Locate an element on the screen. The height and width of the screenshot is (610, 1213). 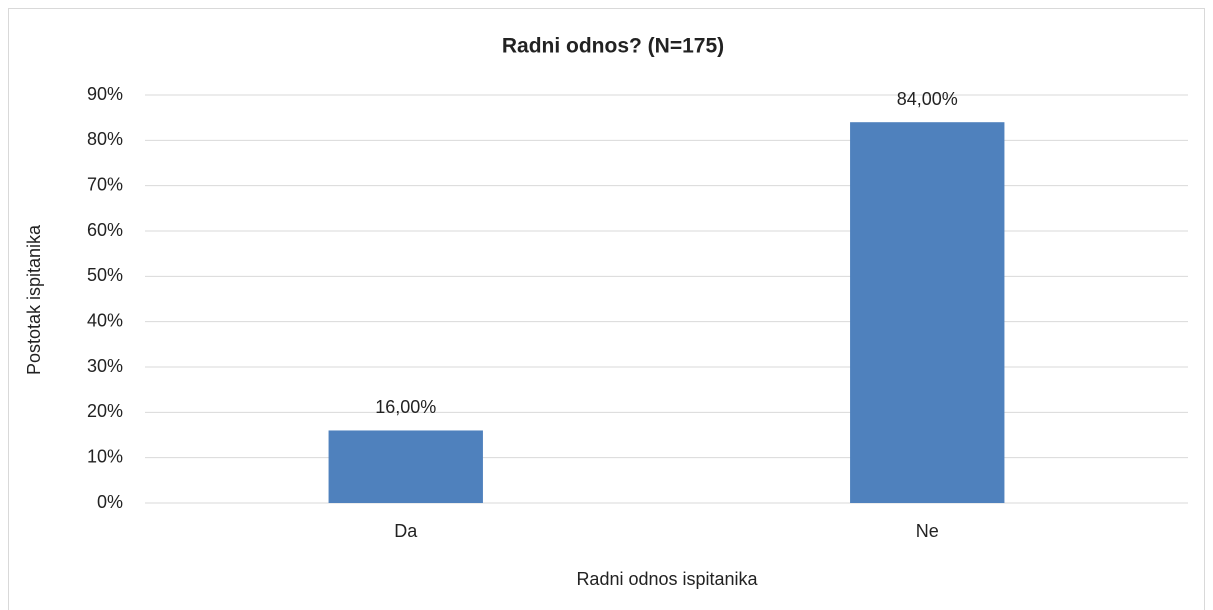
data-label: 16,00% is located at coordinates (405, 407).